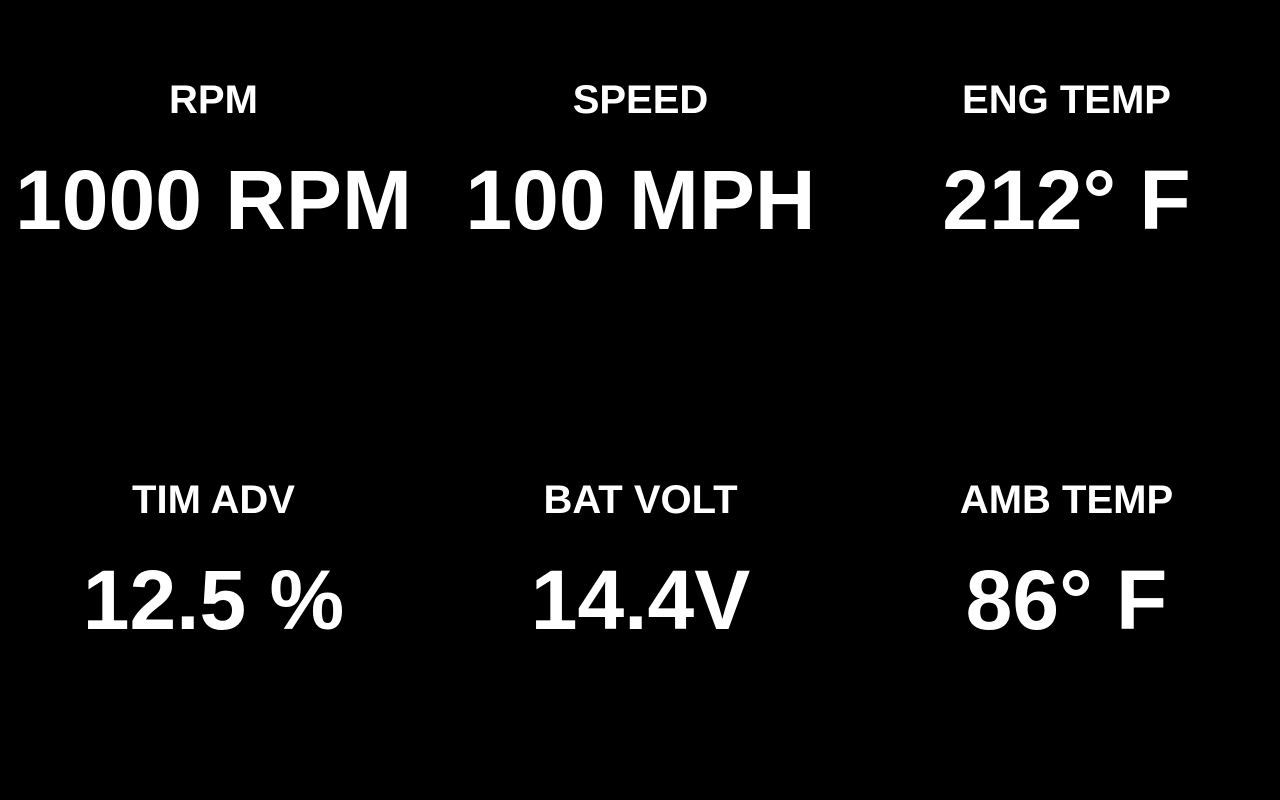  What do you see at coordinates (1066, 500) in the screenshot?
I see `gauge-label-ambient-temp: AMB TEMP` at bounding box center [1066, 500].